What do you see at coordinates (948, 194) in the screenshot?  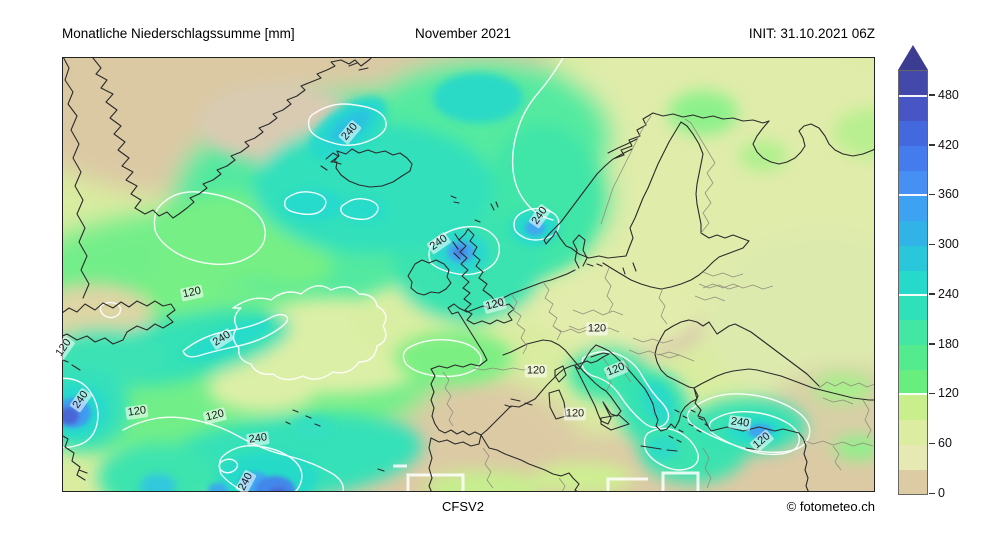 I see `colorbar-tick-label-360: 360` at bounding box center [948, 194].